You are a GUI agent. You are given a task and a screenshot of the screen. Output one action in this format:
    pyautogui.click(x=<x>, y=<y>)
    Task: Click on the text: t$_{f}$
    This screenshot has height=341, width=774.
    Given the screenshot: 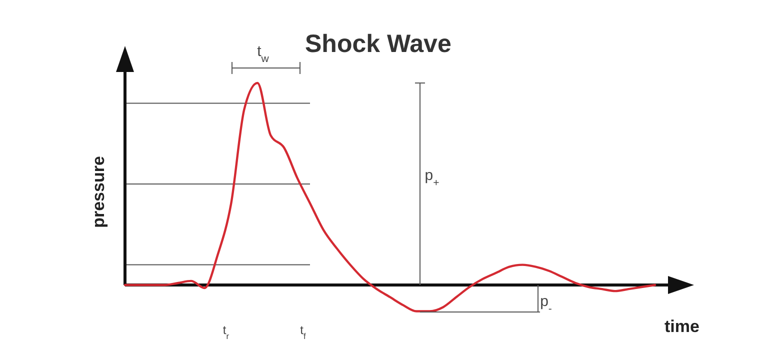 What is the action you would take?
    pyautogui.click(x=303, y=332)
    